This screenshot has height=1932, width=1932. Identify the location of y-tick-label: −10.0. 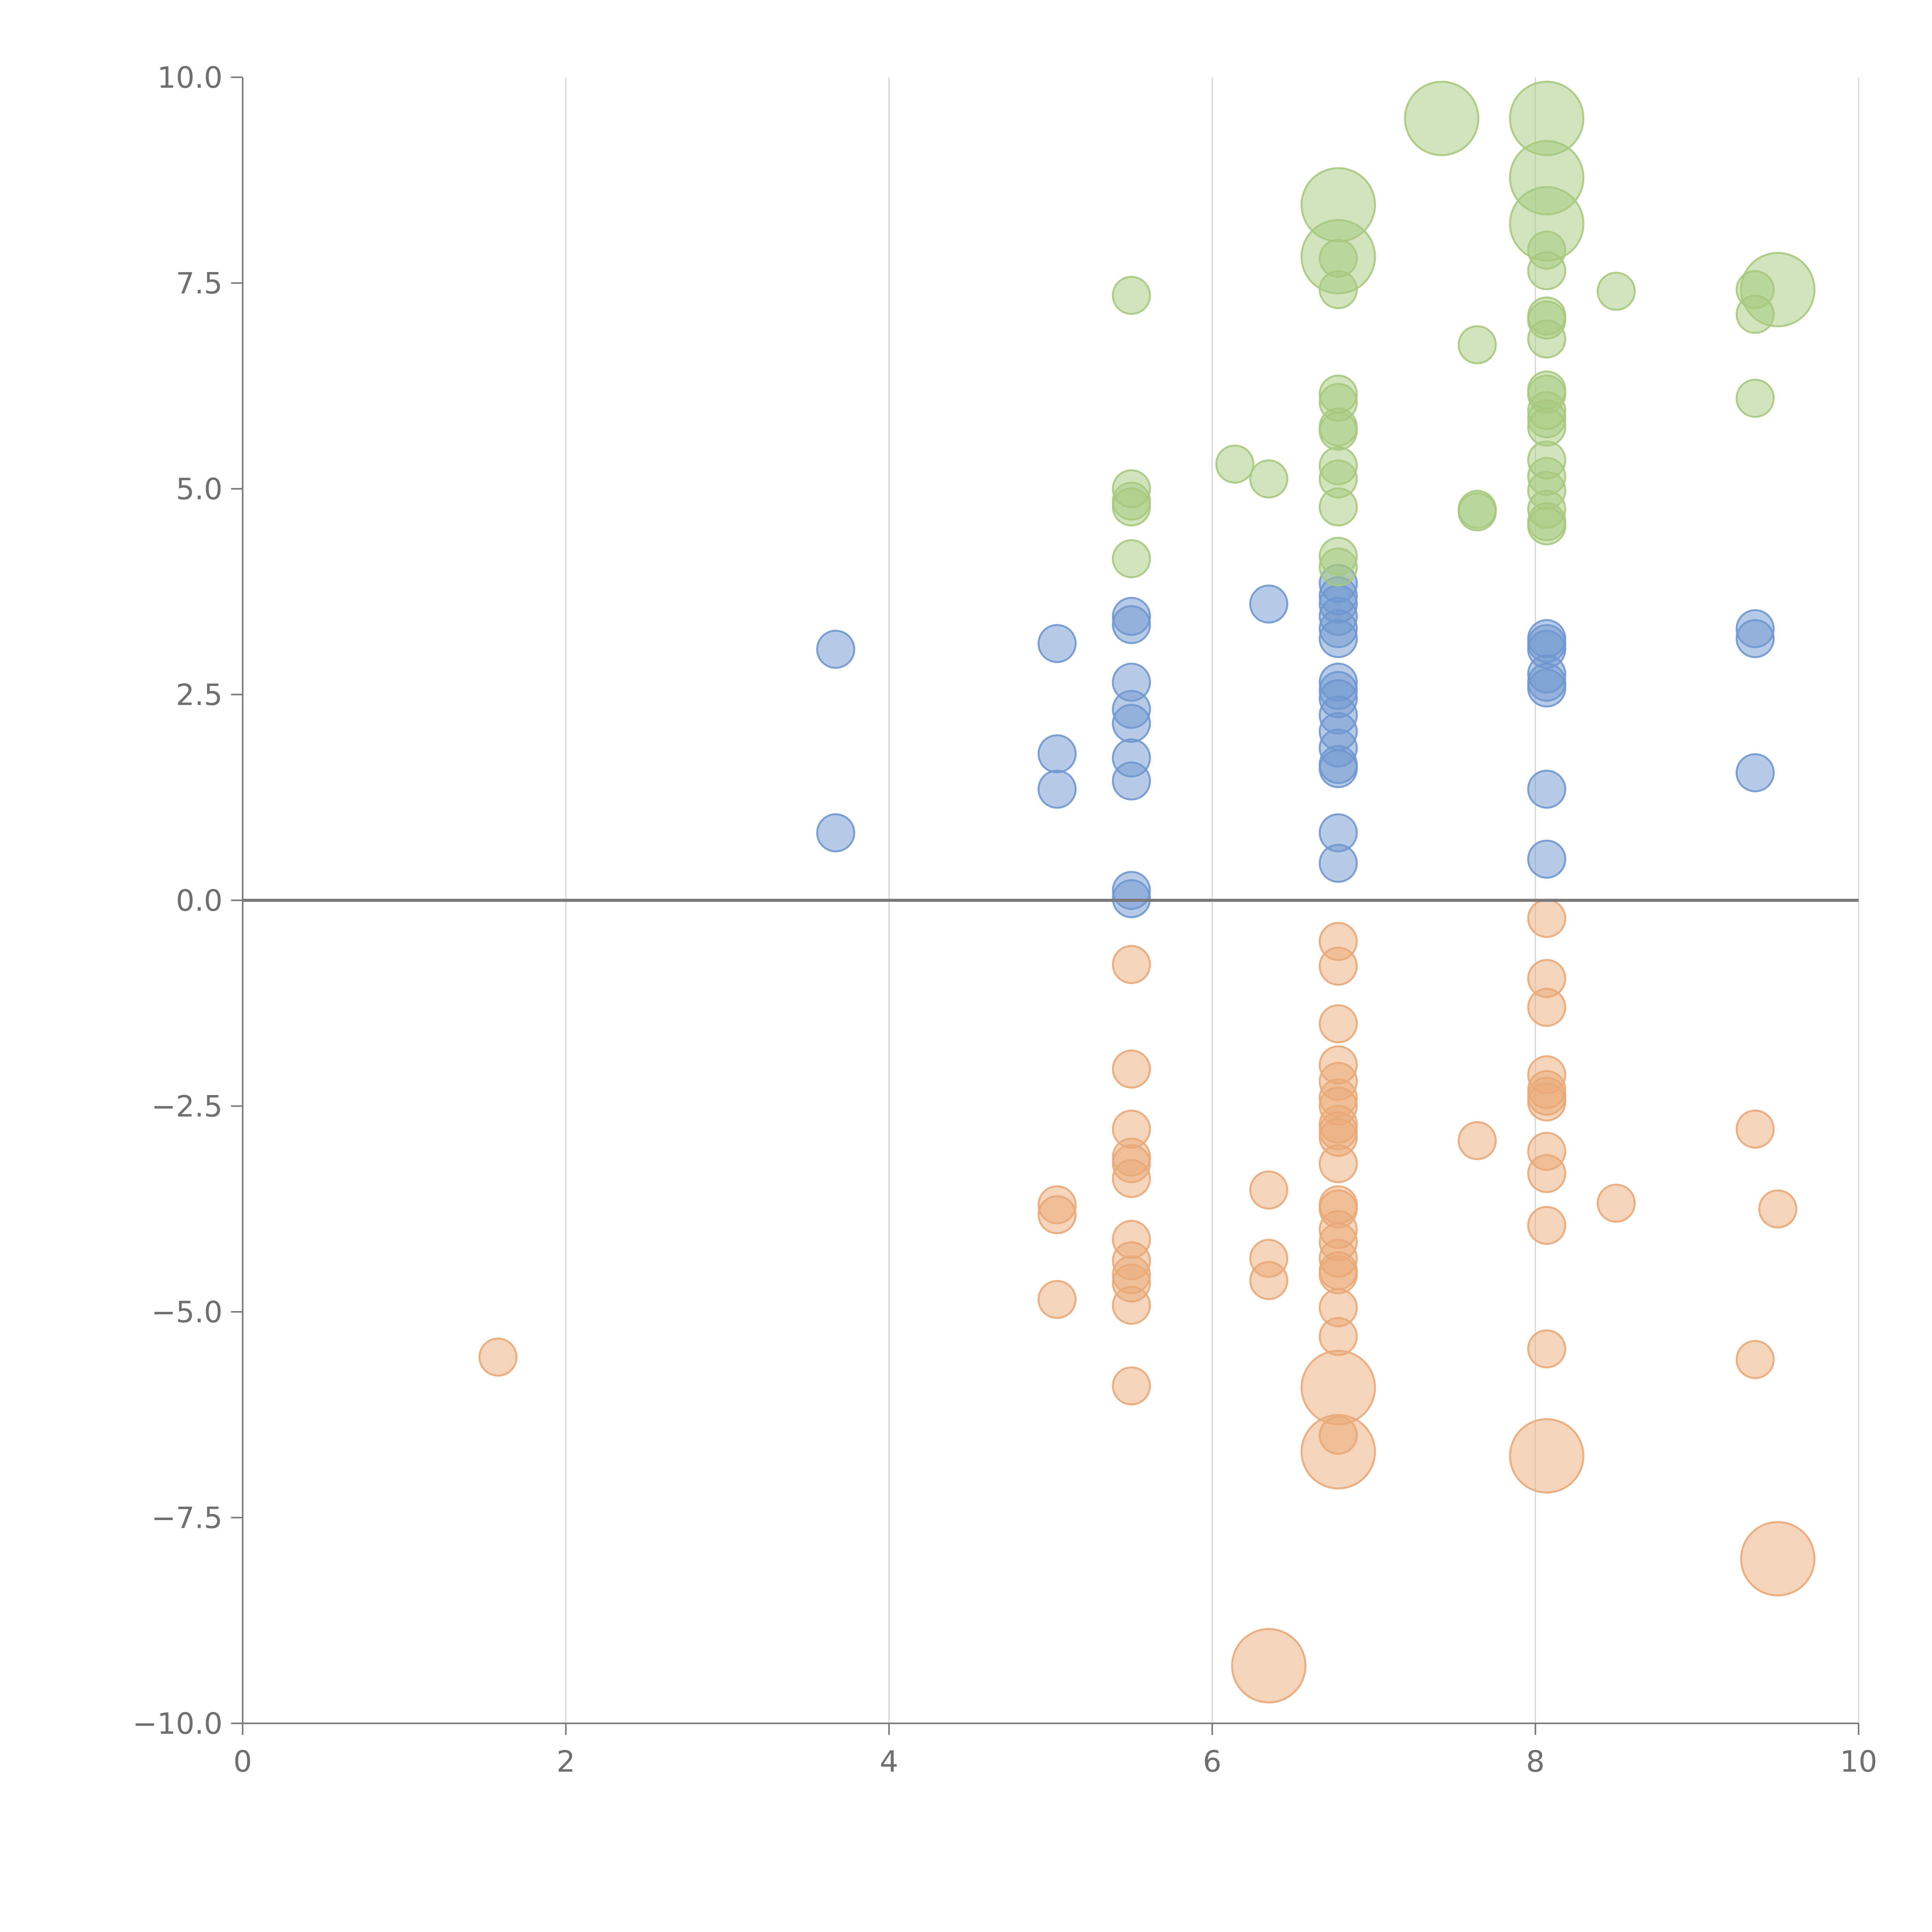
(178, 1724).